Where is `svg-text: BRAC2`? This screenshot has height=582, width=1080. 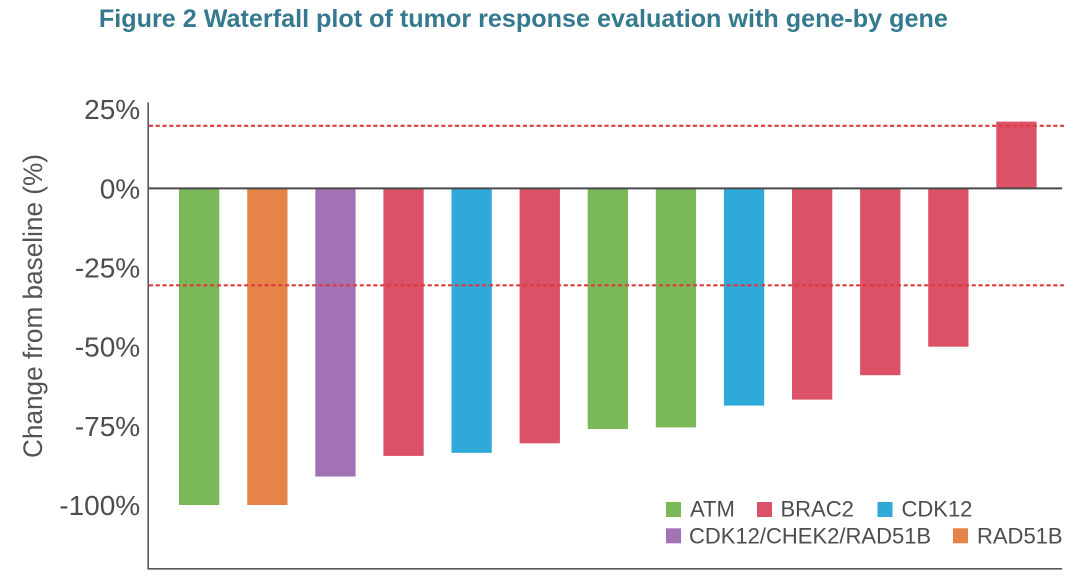
svg-text: BRAC2 is located at coordinates (817, 509).